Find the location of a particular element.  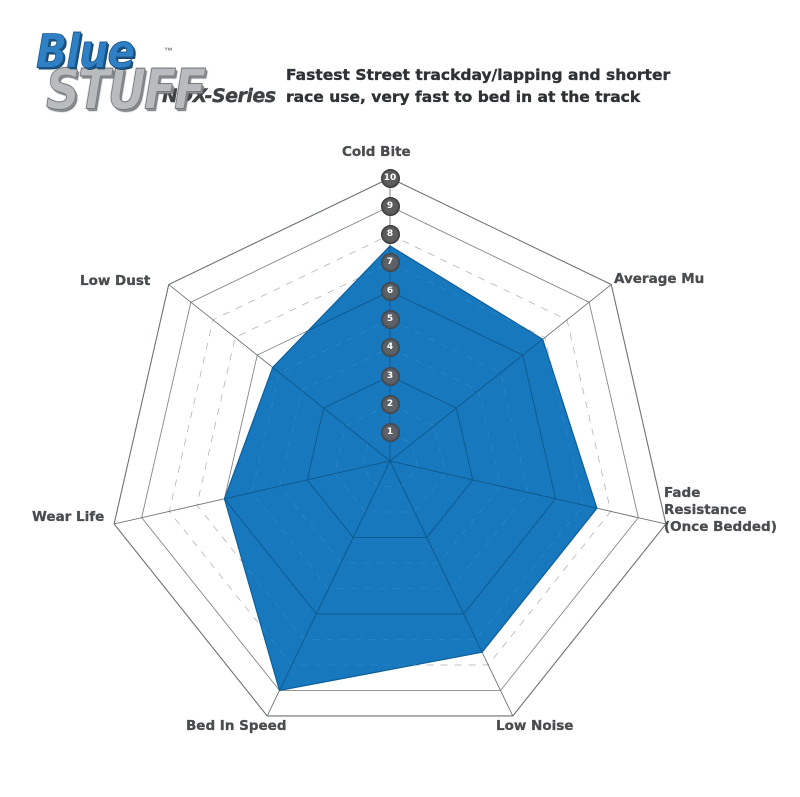

axis-label-fade-line3: (Once Bedded) is located at coordinates (720, 527).